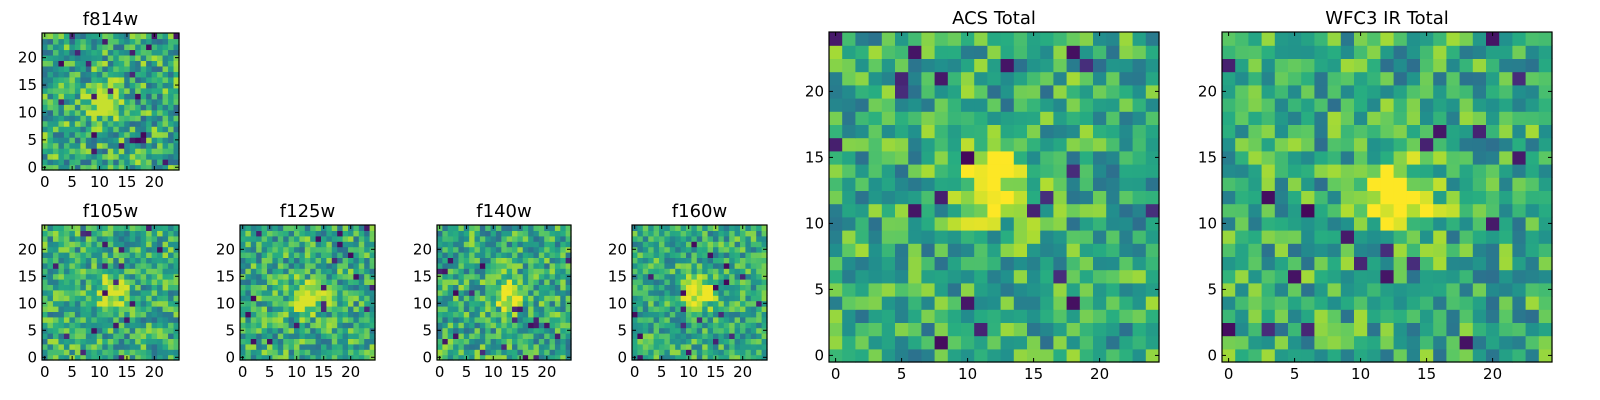  Describe the element at coordinates (1386, 18) in the screenshot. I see `chart-title: WFC3 IR Total` at that location.